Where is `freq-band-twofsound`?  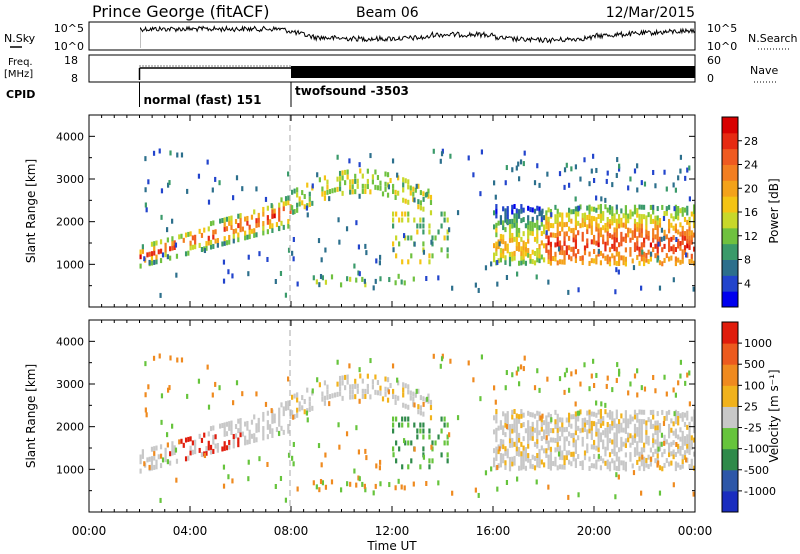
freq-band-twofsound is located at coordinates (493, 72).